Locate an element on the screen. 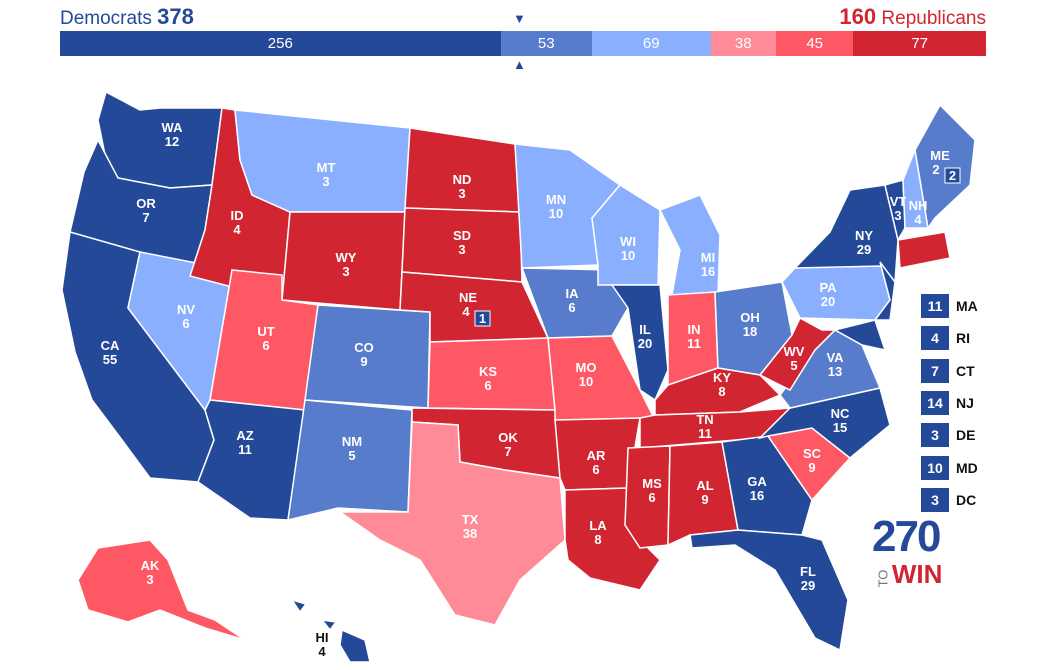 Image resolution: width=1050 pixels, height=670 pixels. democrats-ev-count: 378 is located at coordinates (175, 16).